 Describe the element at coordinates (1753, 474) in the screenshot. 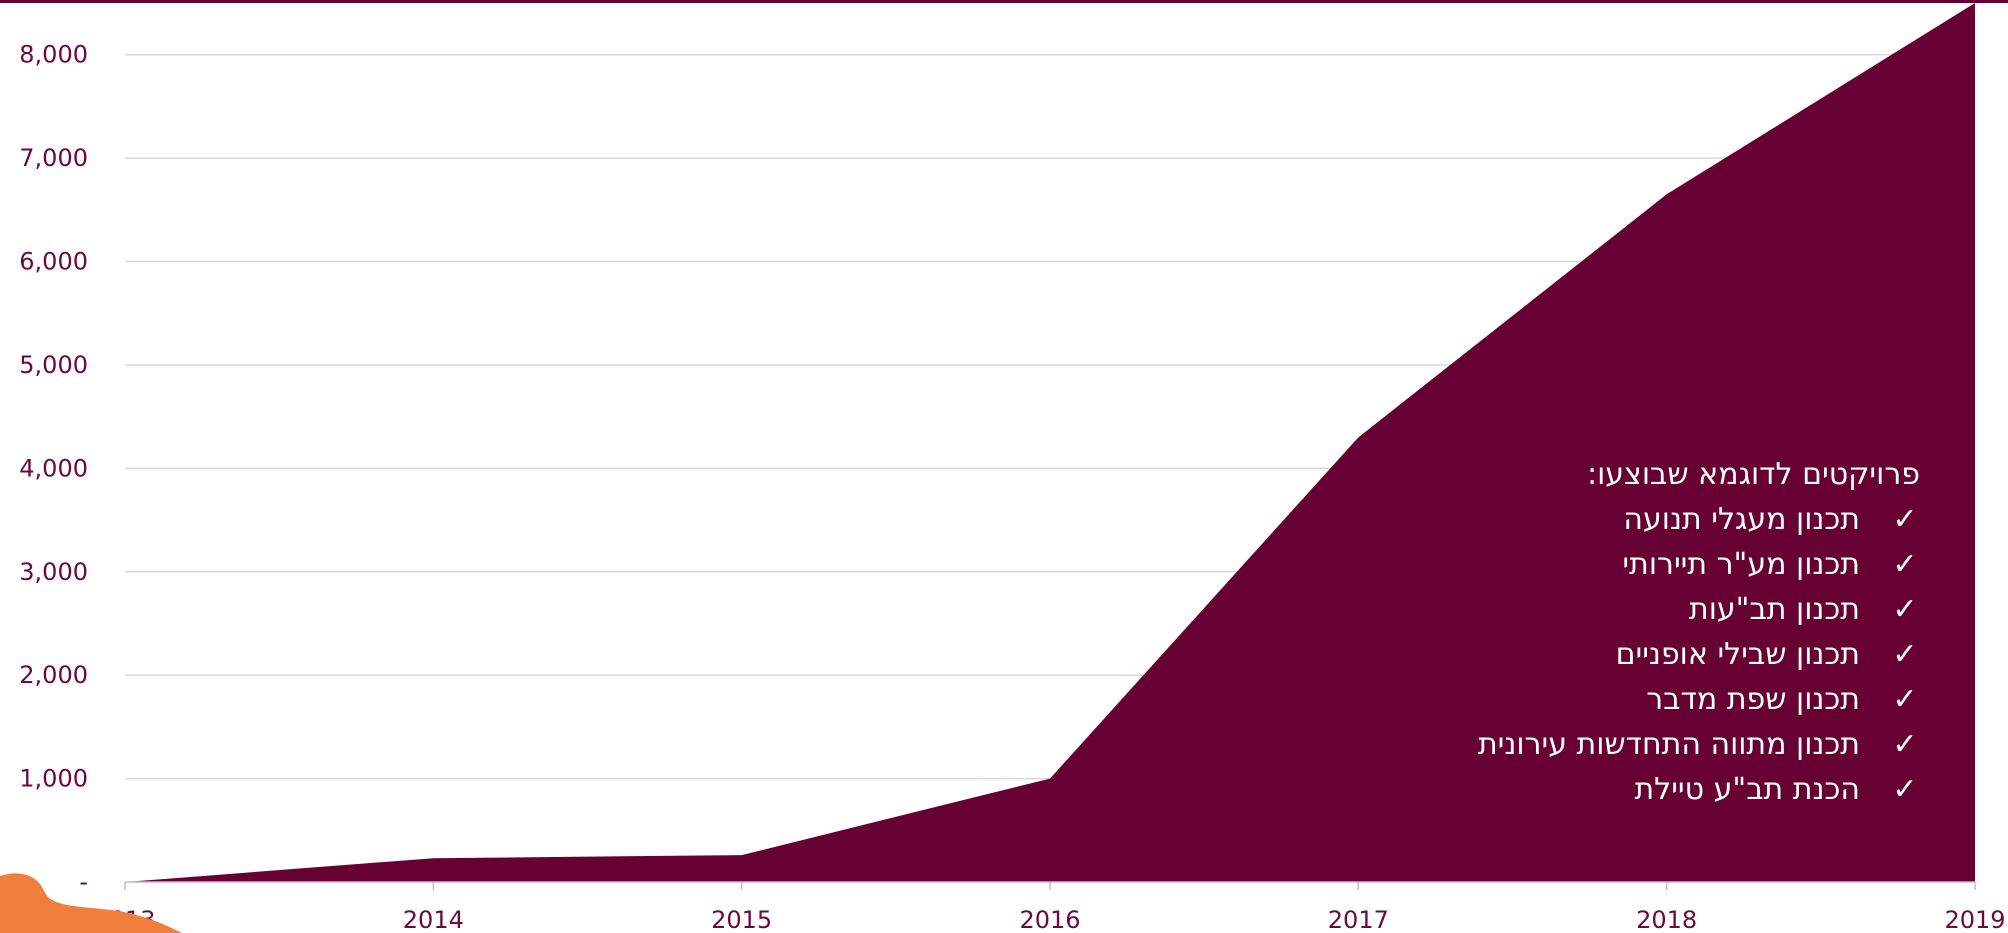

I see `annotation-title: פרויקטים לדוגמא שבוצעו:` at that location.